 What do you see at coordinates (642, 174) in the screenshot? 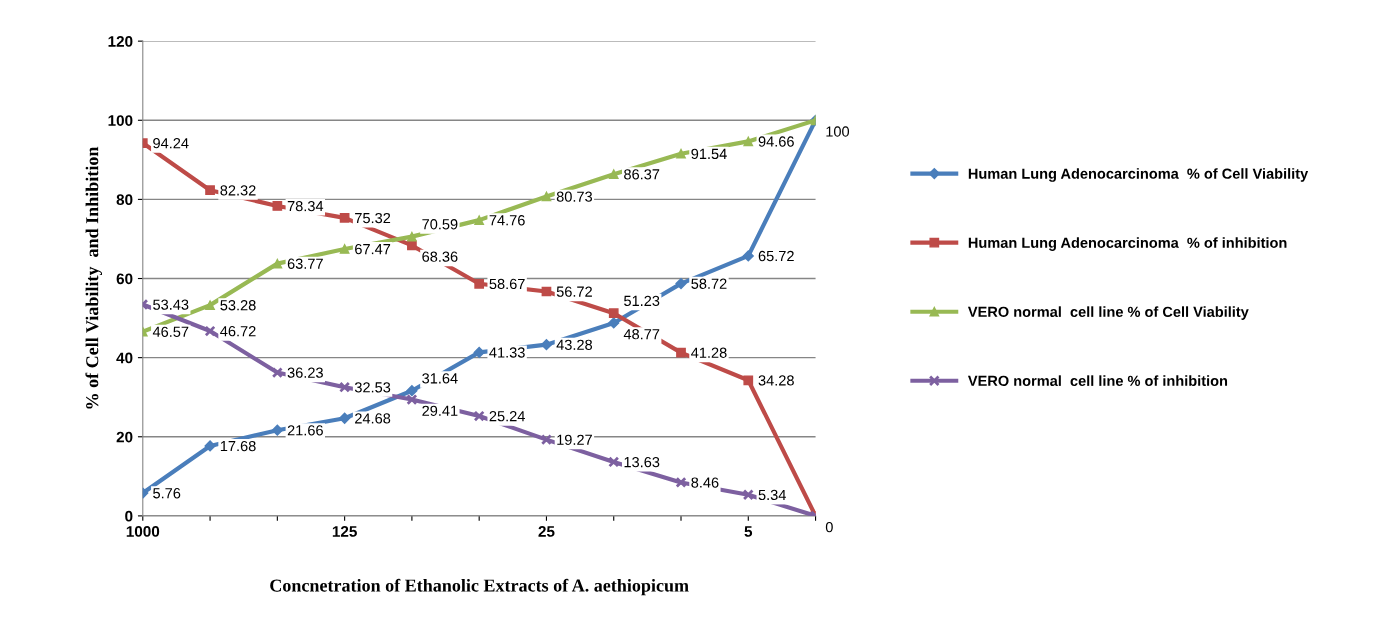
I see `data-label: 86.37` at bounding box center [642, 174].